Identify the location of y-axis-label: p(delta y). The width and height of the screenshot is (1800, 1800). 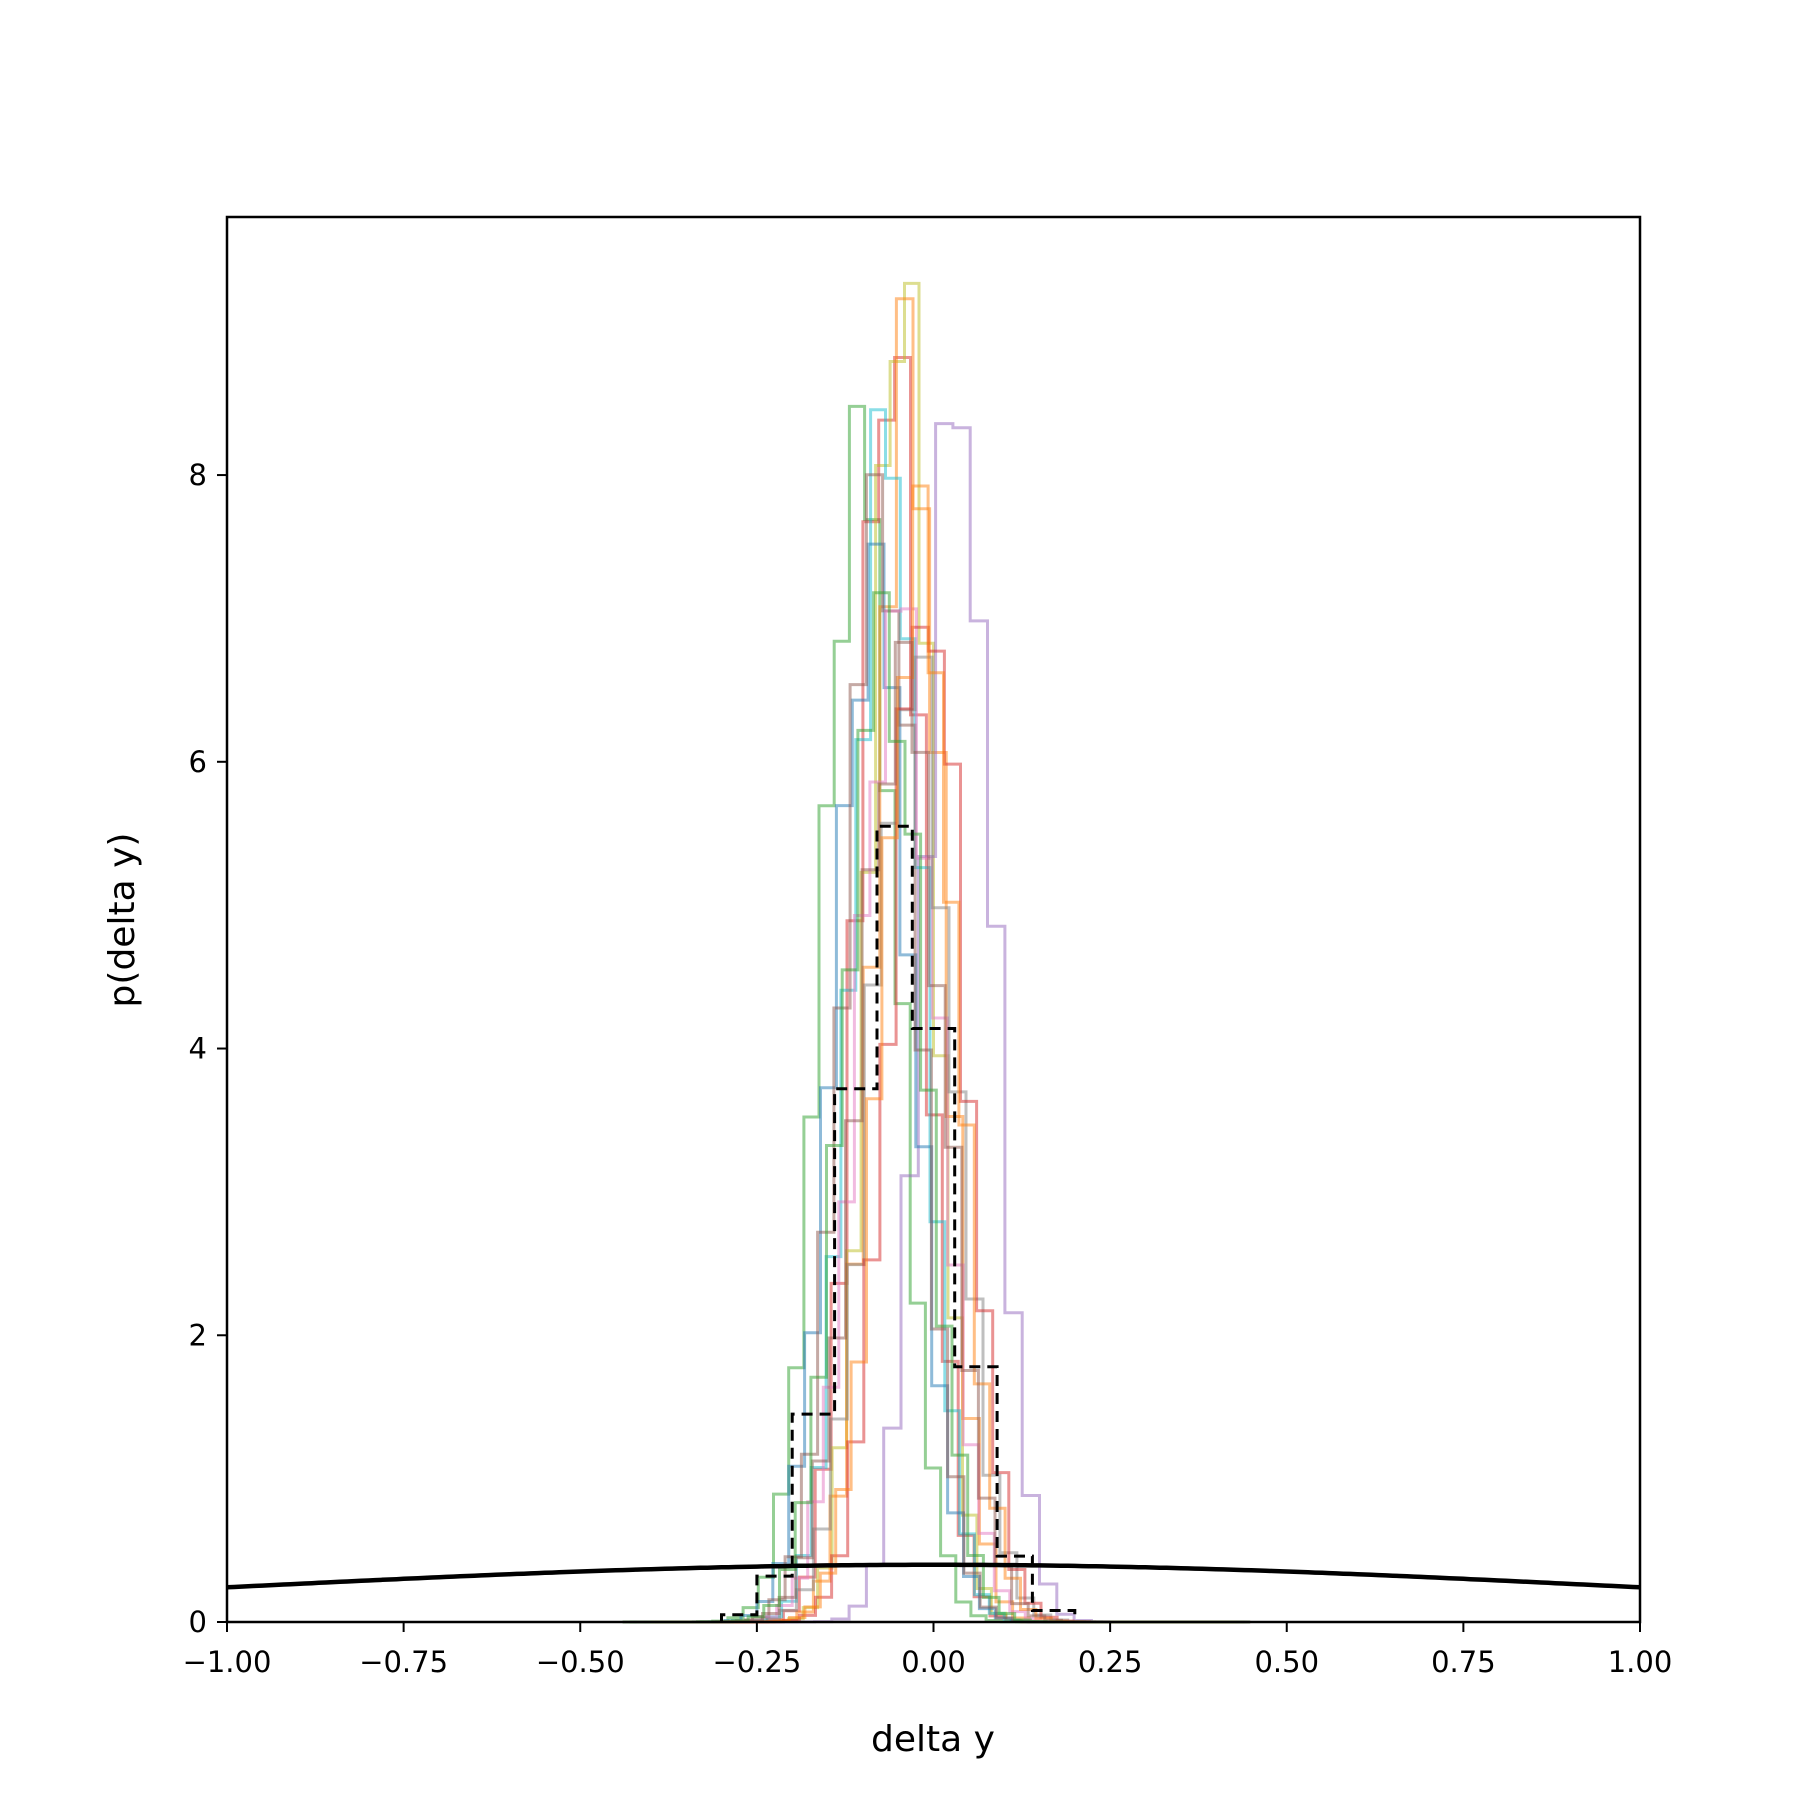
(122, 920).